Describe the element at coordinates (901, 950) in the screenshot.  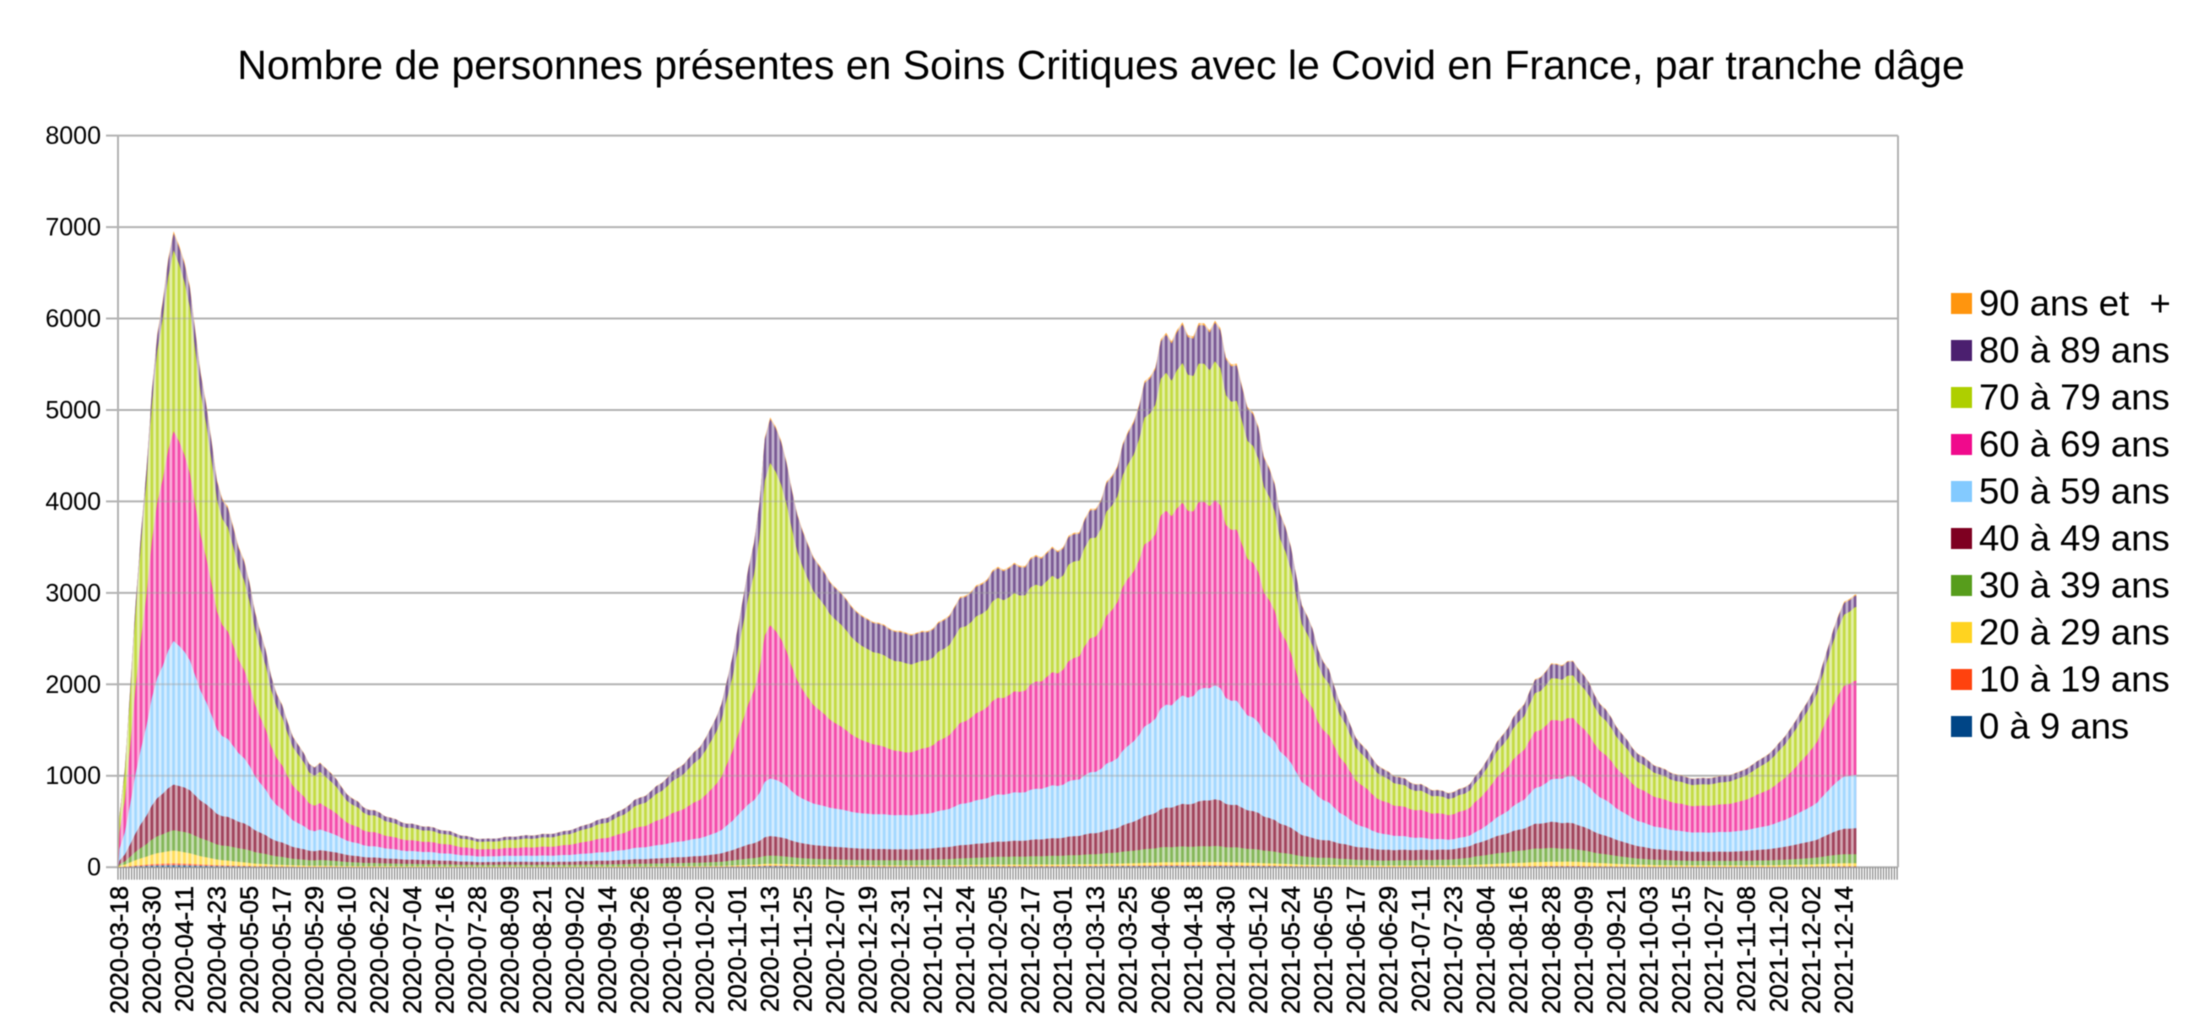
I see `svg-text: 2020-12-31` at that location.